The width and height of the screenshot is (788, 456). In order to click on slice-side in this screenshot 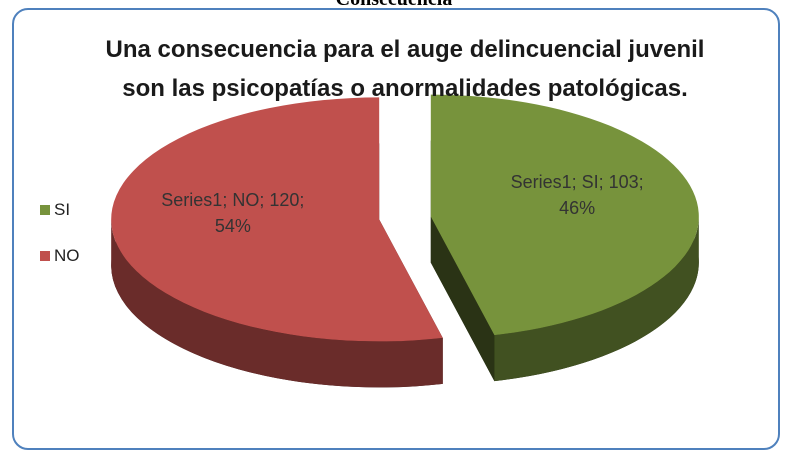, I will do `click(462, 299)`.